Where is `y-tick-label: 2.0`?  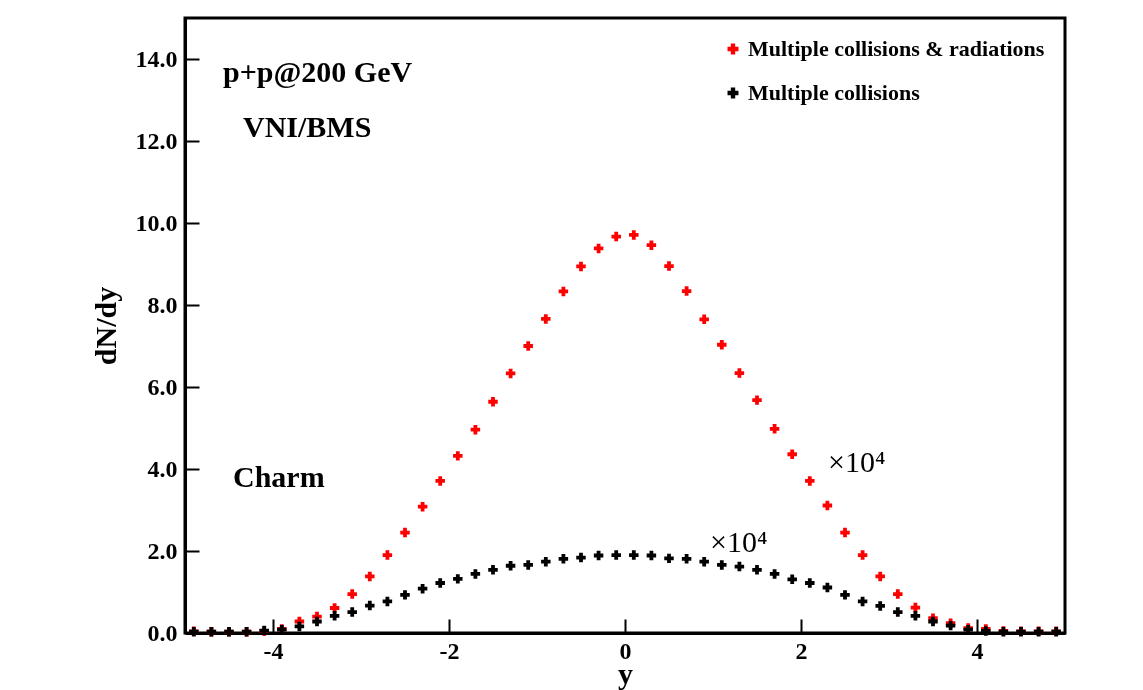
y-tick-label: 2.0 is located at coordinates (162, 550).